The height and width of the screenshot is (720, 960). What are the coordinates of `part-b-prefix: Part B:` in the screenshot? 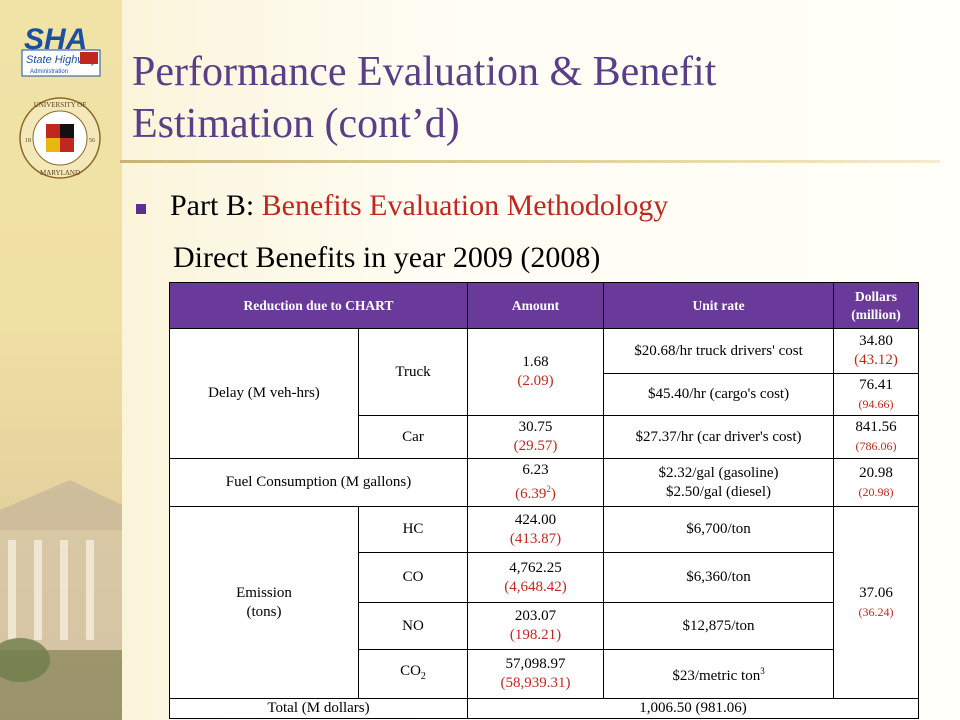 It's located at (216, 205).